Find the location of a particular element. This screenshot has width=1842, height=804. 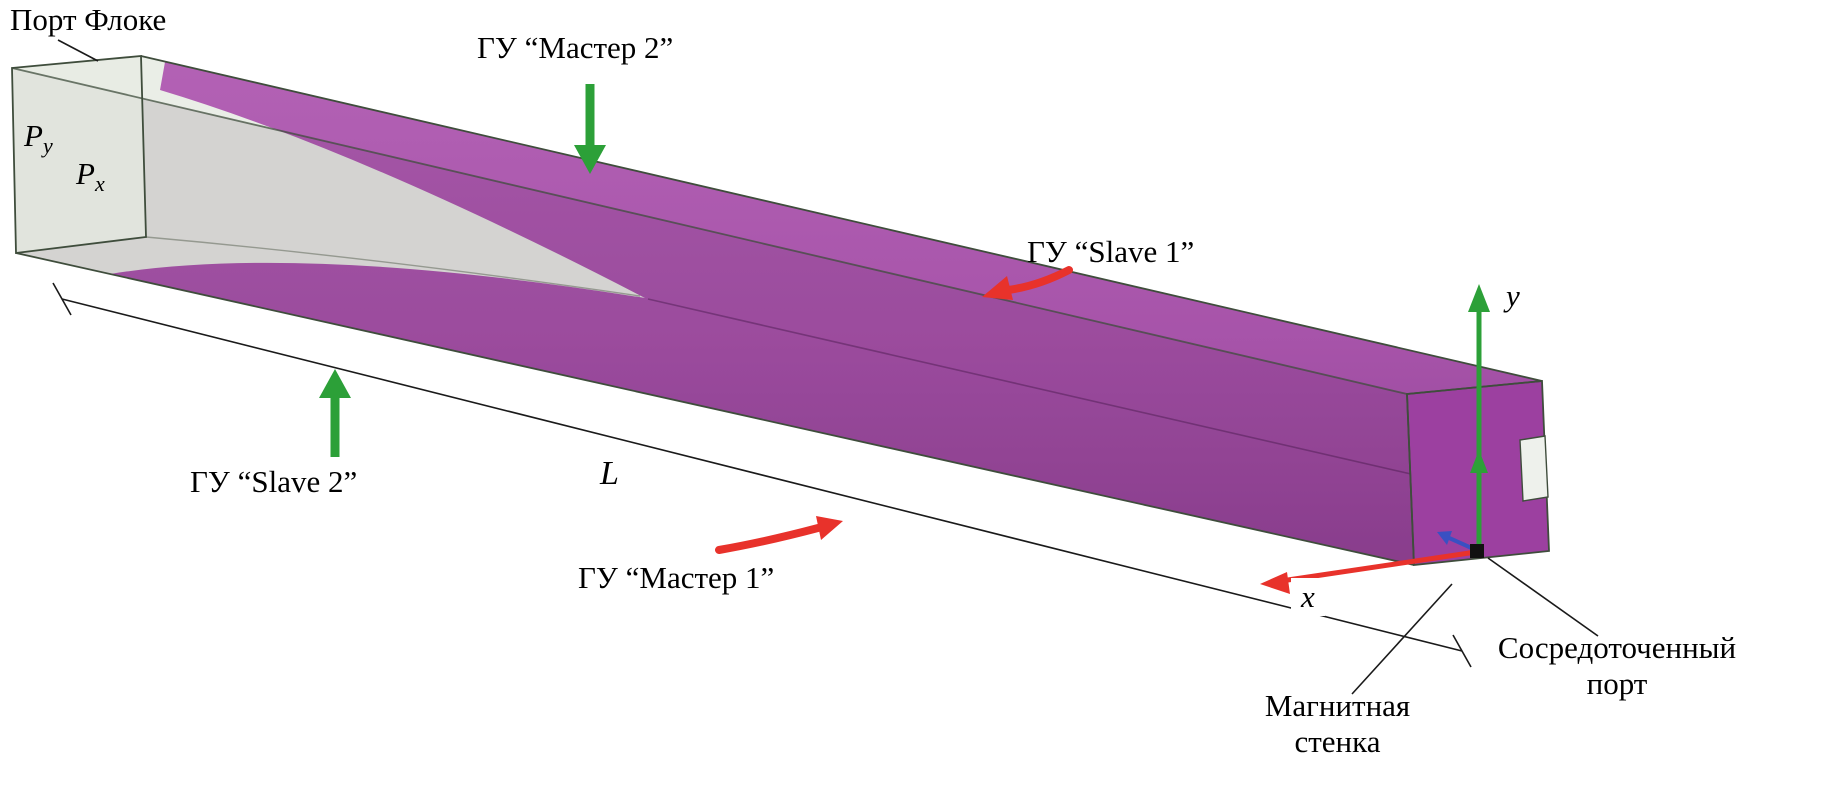

py-base: P is located at coordinates (33, 135).